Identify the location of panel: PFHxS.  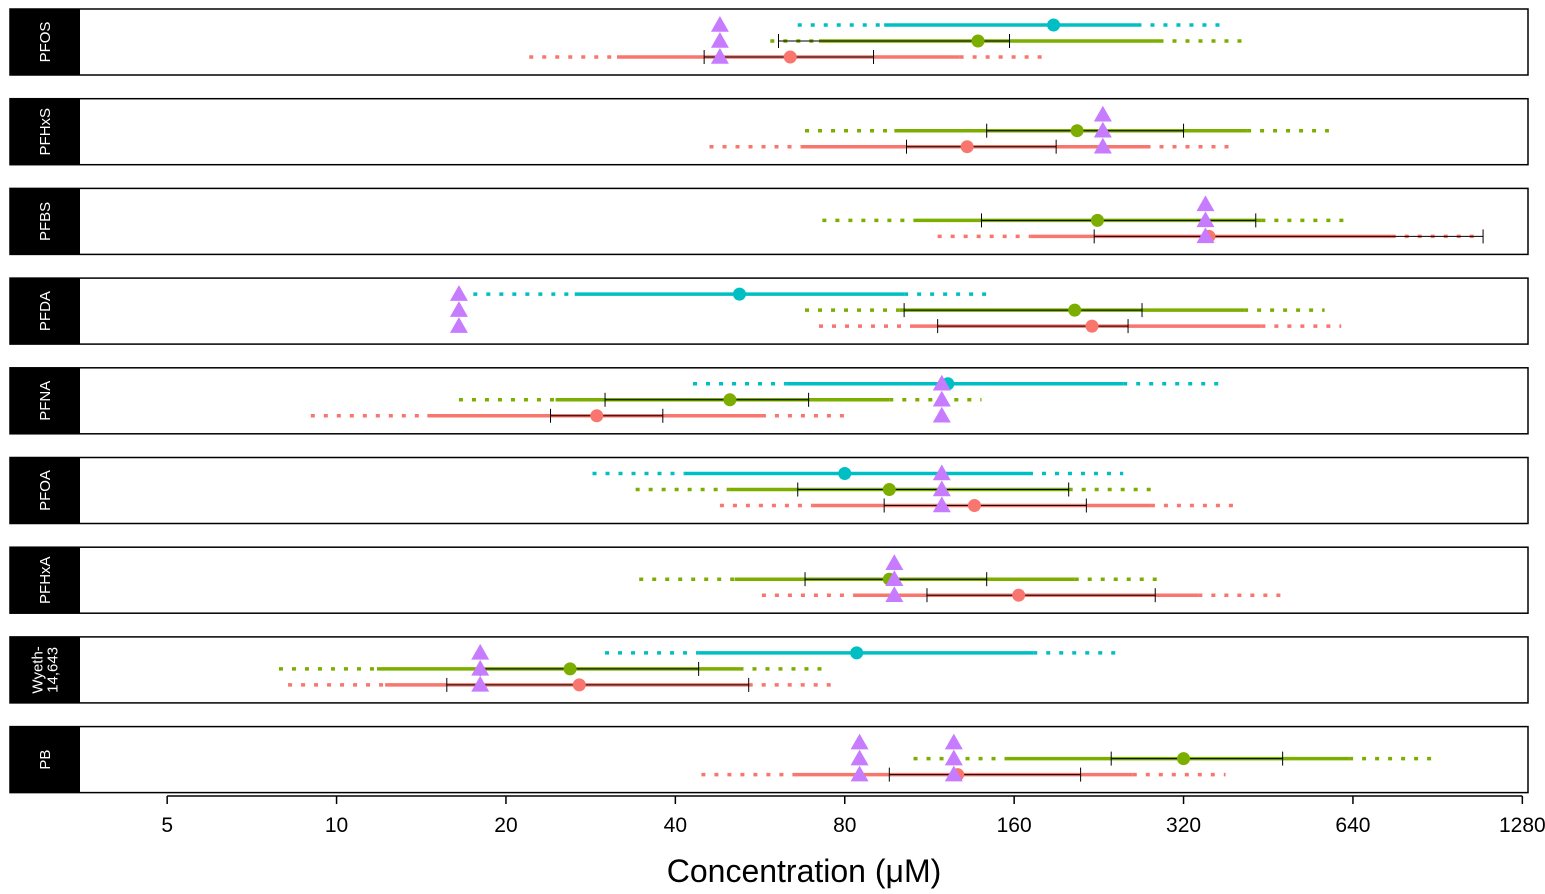
(769, 131).